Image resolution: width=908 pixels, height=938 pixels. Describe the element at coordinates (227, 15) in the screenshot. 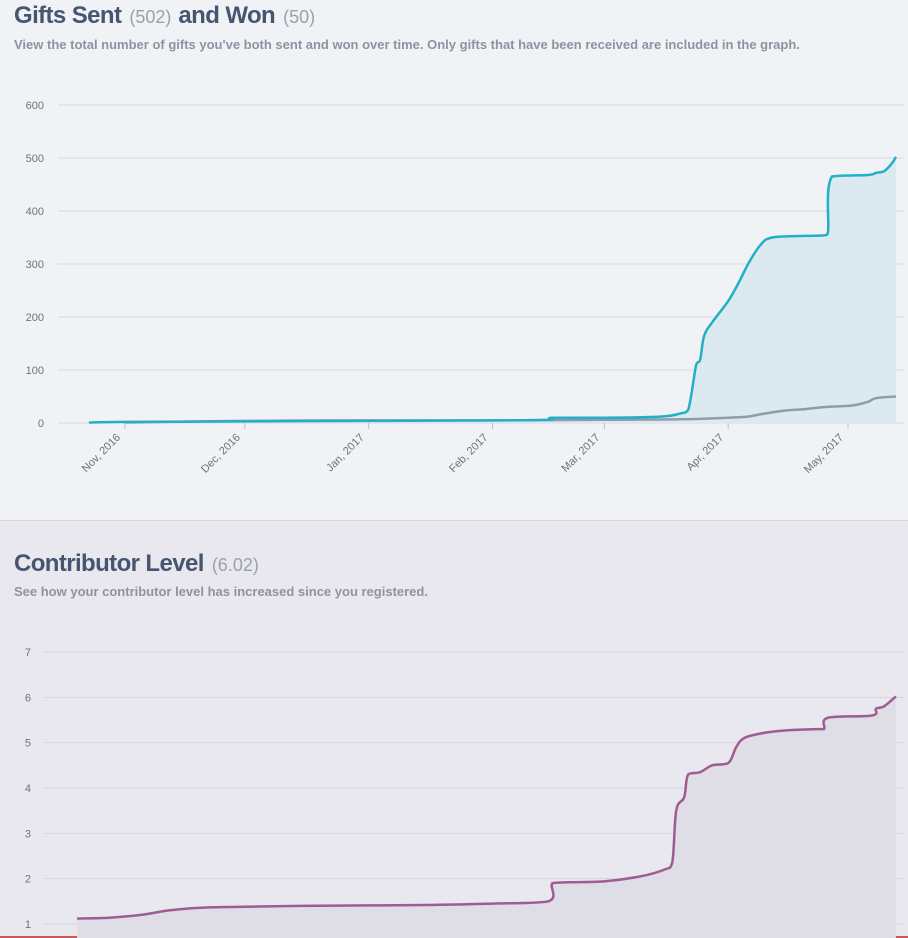

I see `gifts-won-title: and Won` at that location.